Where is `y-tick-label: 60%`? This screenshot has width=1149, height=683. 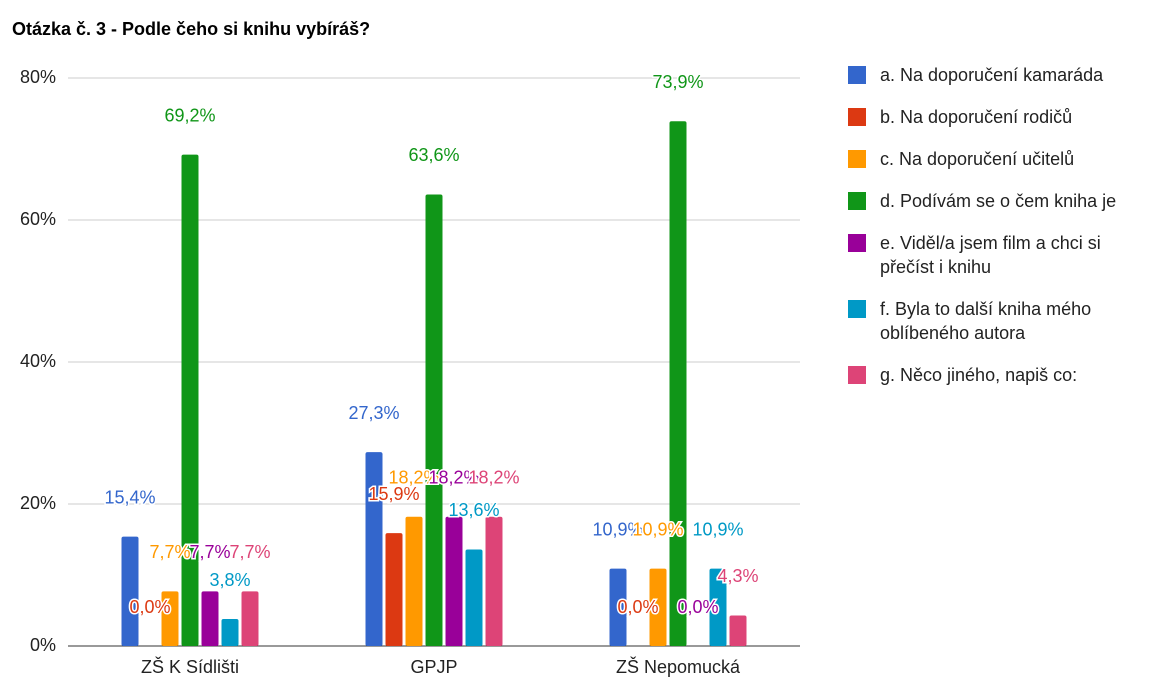 y-tick-label: 60% is located at coordinates (38, 219).